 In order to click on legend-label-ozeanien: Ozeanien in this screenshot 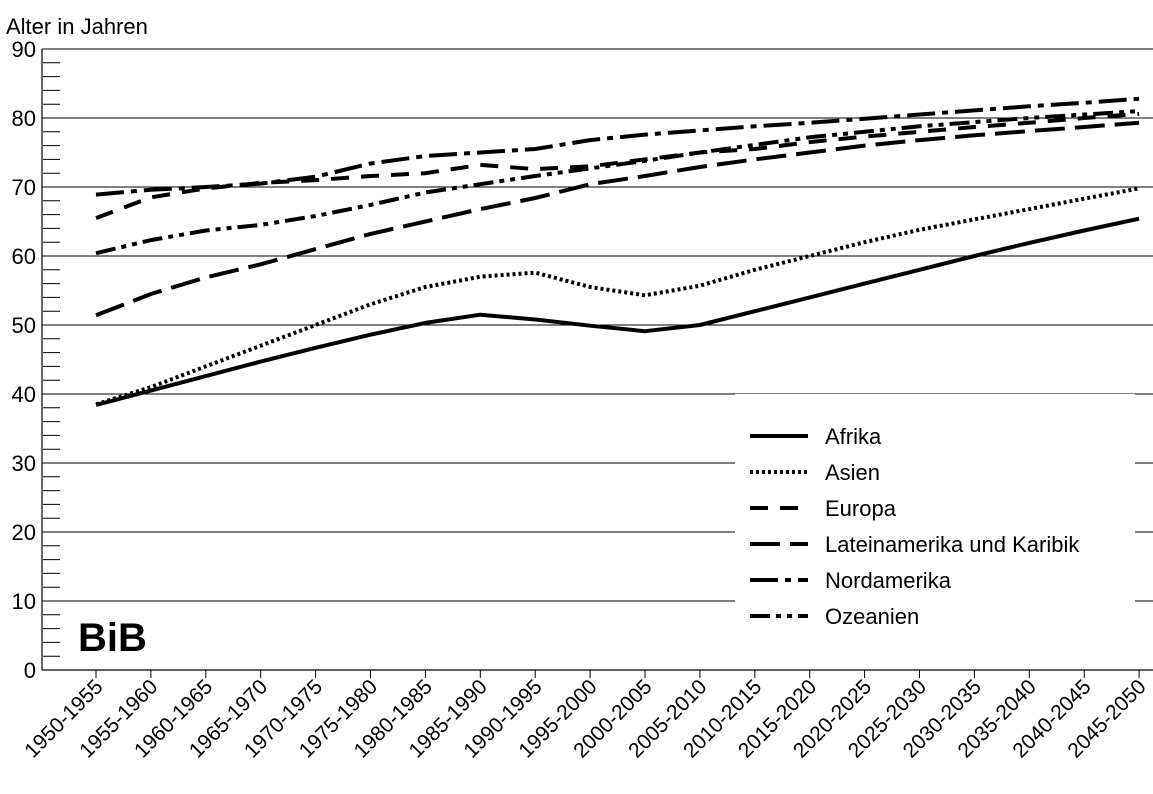, I will do `click(872, 616)`.